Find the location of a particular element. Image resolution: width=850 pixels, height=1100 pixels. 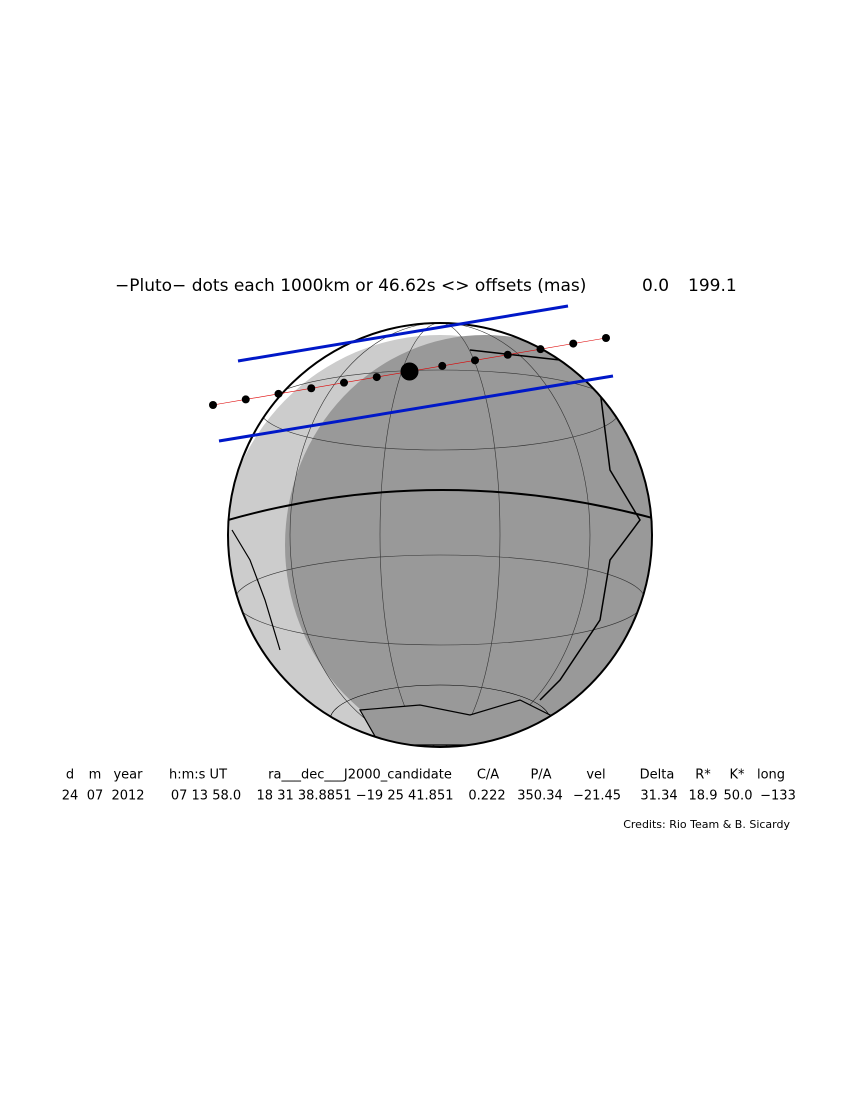

column-header: long is located at coordinates (771, 775).